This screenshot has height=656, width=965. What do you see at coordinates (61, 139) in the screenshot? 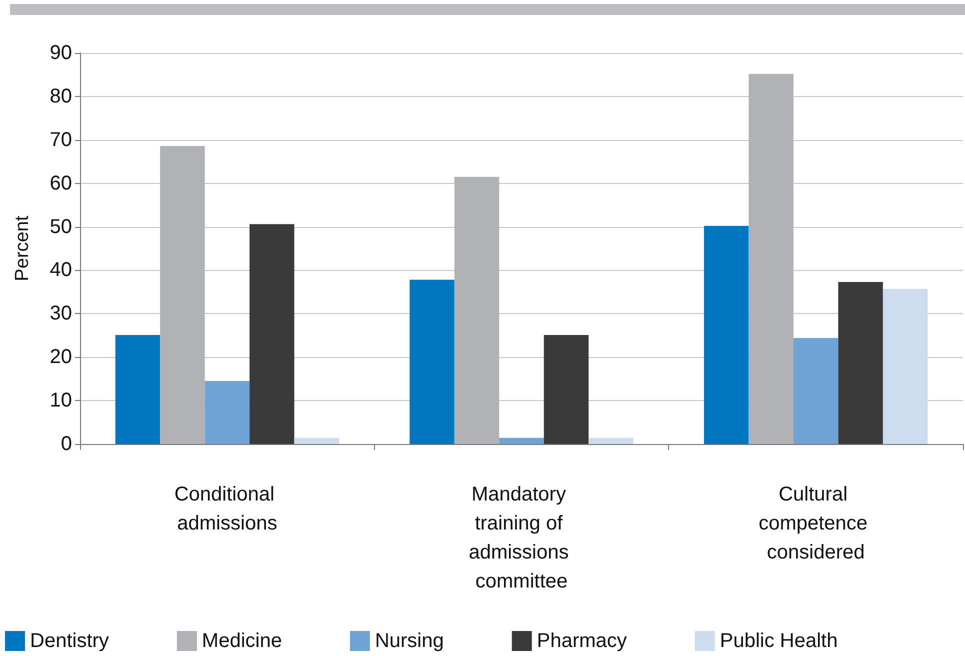
I see `y-tick-label: 70` at bounding box center [61, 139].